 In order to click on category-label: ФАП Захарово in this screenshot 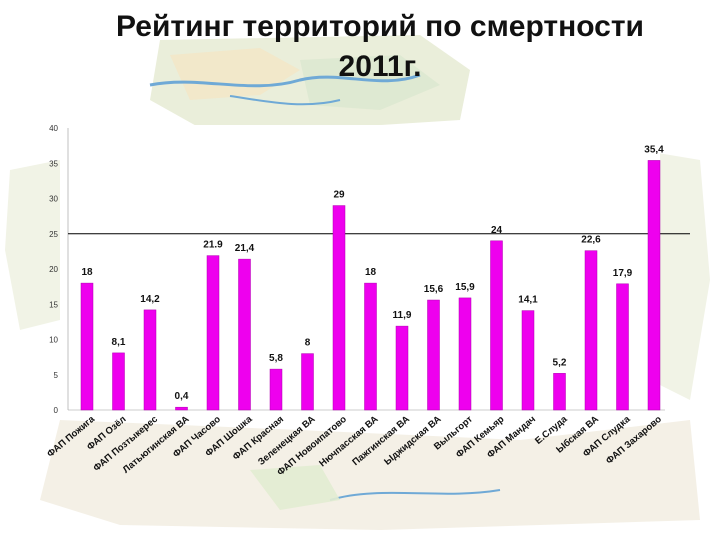, I will do `click(634, 440)`.